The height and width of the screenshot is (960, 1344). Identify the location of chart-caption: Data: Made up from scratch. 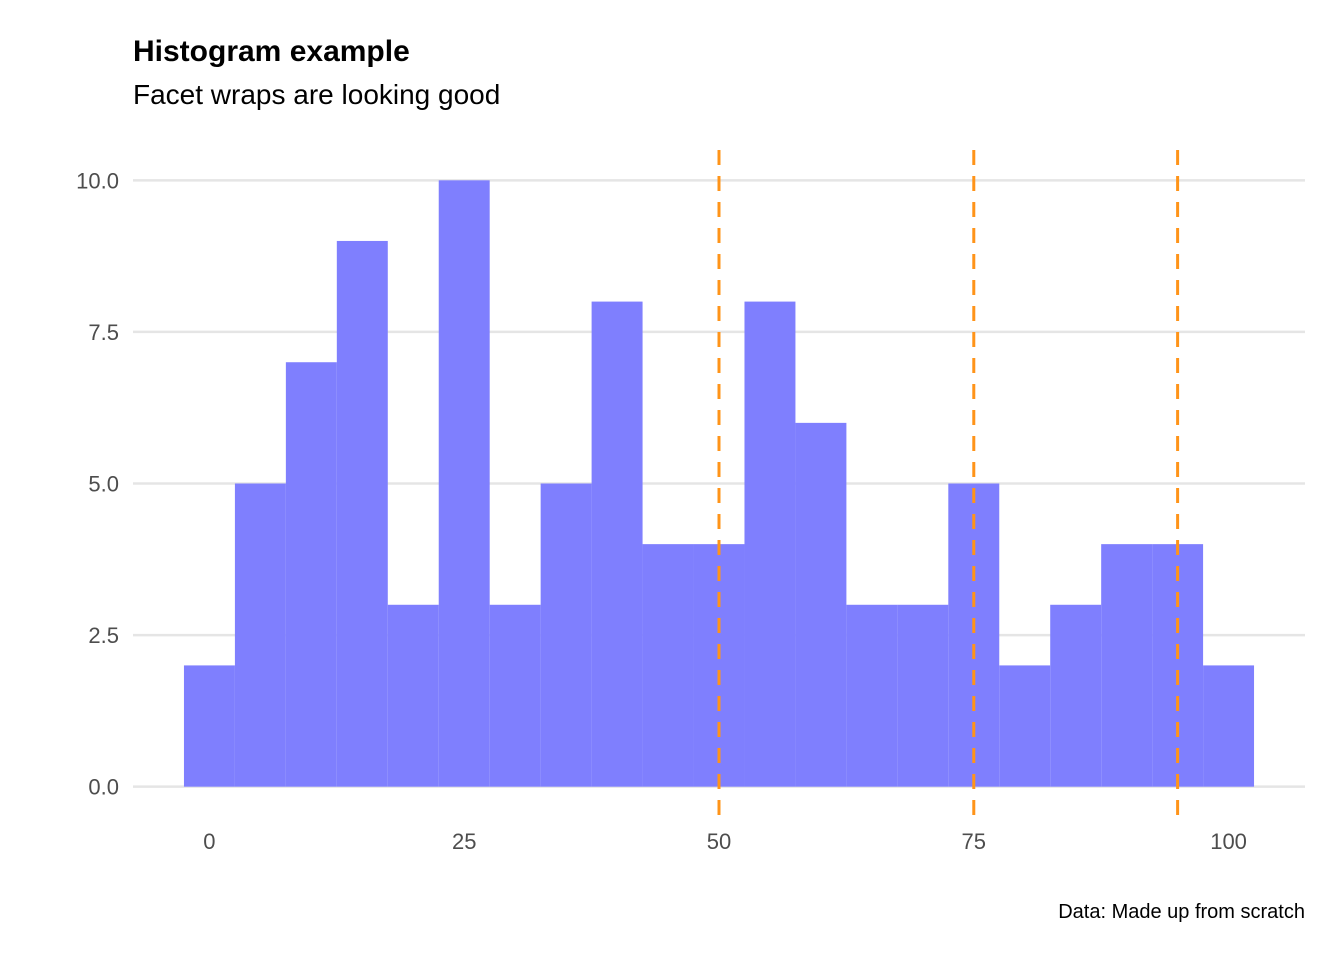
(1181, 912).